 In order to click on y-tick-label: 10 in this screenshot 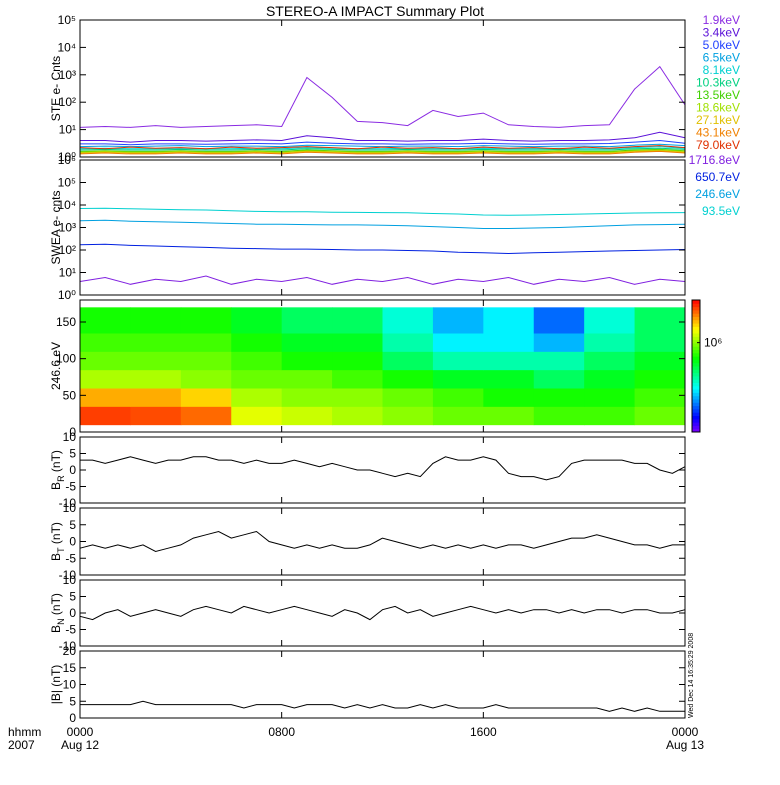, I will do `click(70, 437)`.